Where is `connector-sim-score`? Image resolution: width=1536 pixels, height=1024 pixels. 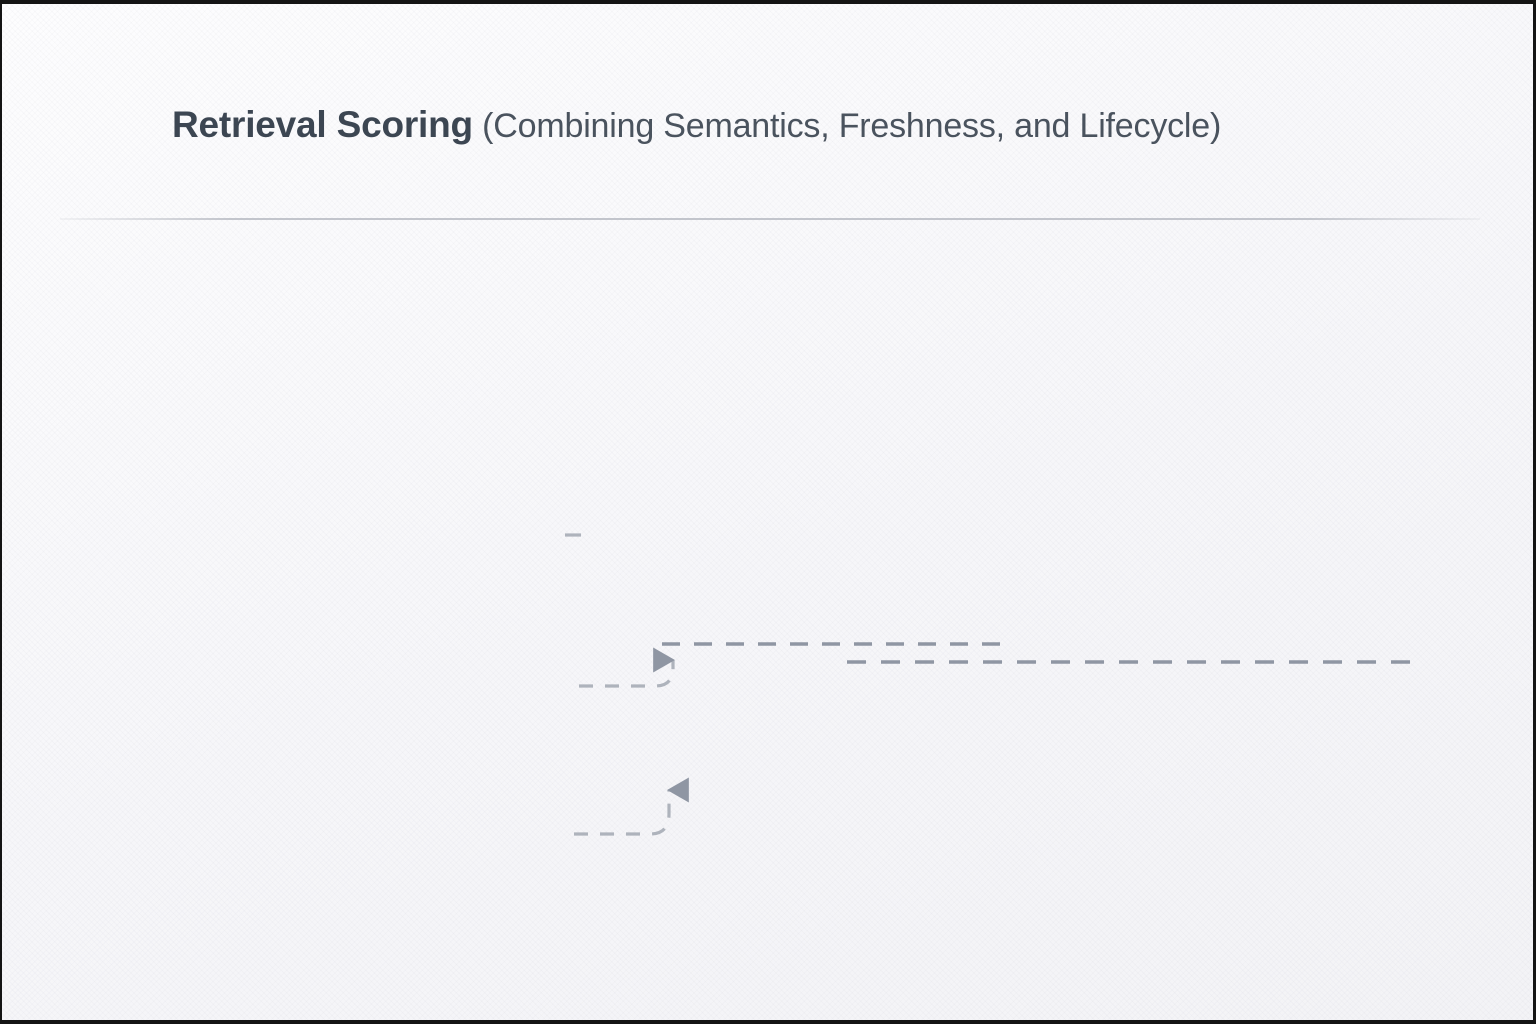
connector-sim-score is located at coordinates (788, 589).